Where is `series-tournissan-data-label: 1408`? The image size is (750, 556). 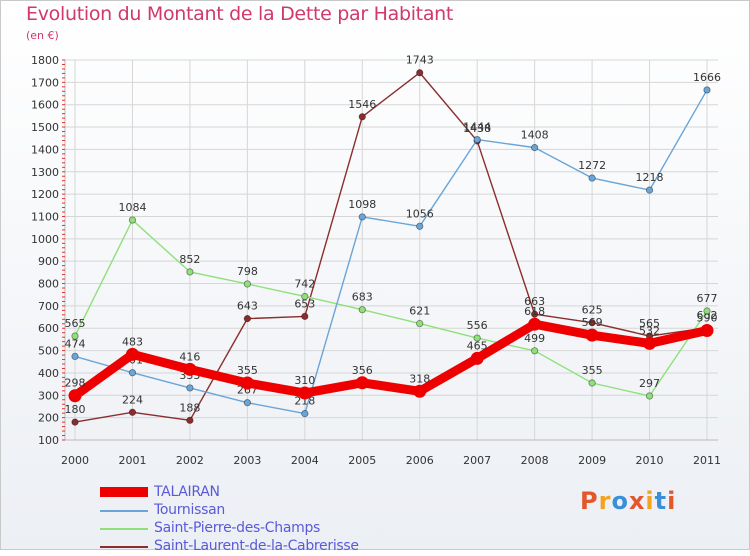
series-tournissan-data-label: 1408 is located at coordinates (535, 135).